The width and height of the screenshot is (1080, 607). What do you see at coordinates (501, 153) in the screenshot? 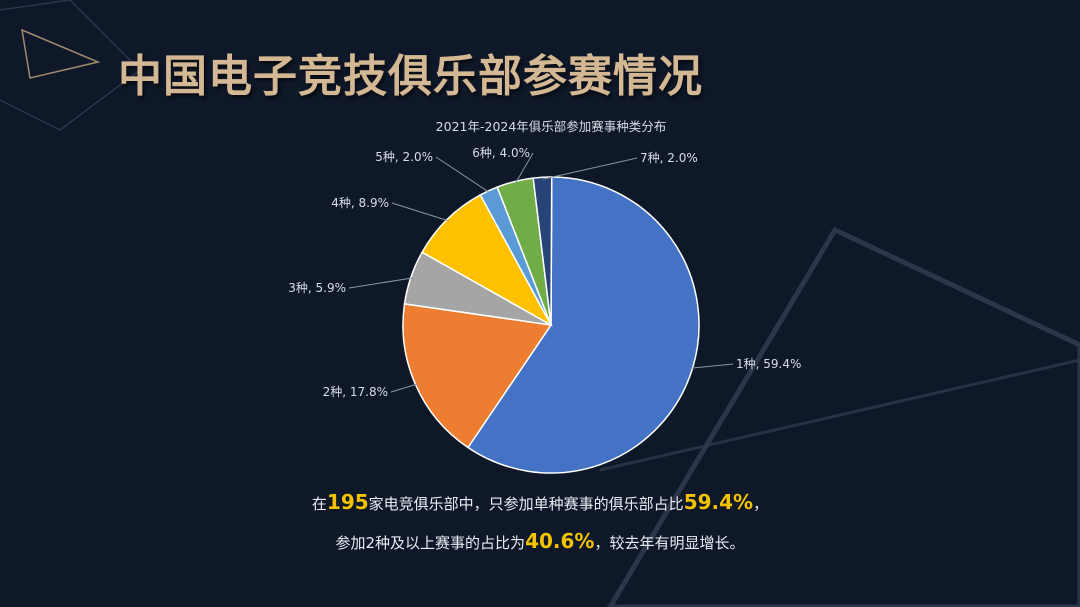
I see `slice-label-6: 6种, 4.0%` at bounding box center [501, 153].